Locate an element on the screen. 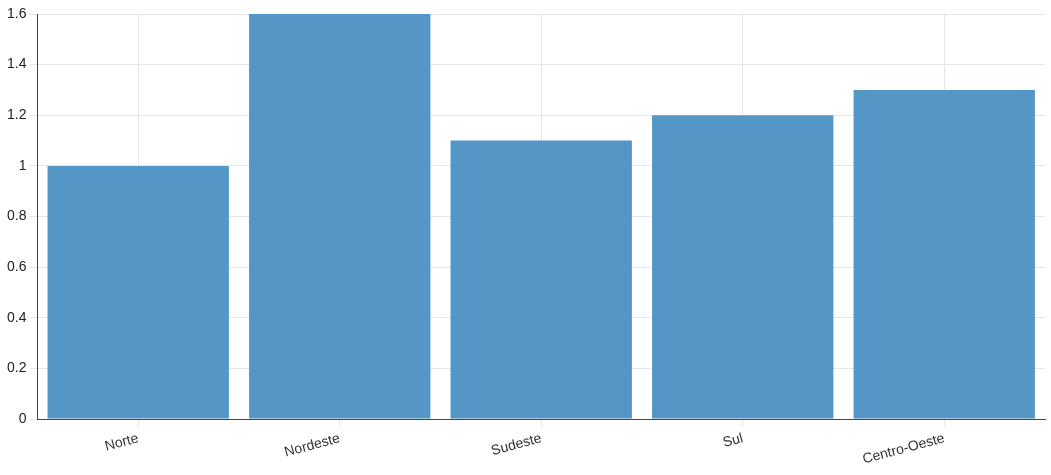  y-tick-label: 0.4 is located at coordinates (16, 316).